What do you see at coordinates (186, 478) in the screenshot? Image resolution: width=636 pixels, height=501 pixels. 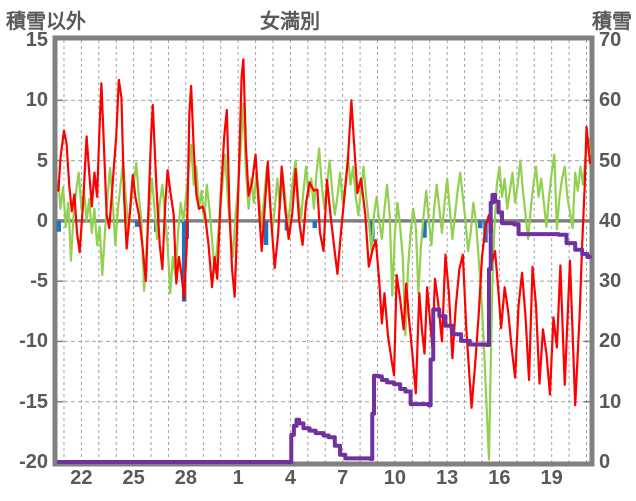 I see `x-axis-tick-label: 28` at bounding box center [186, 478].